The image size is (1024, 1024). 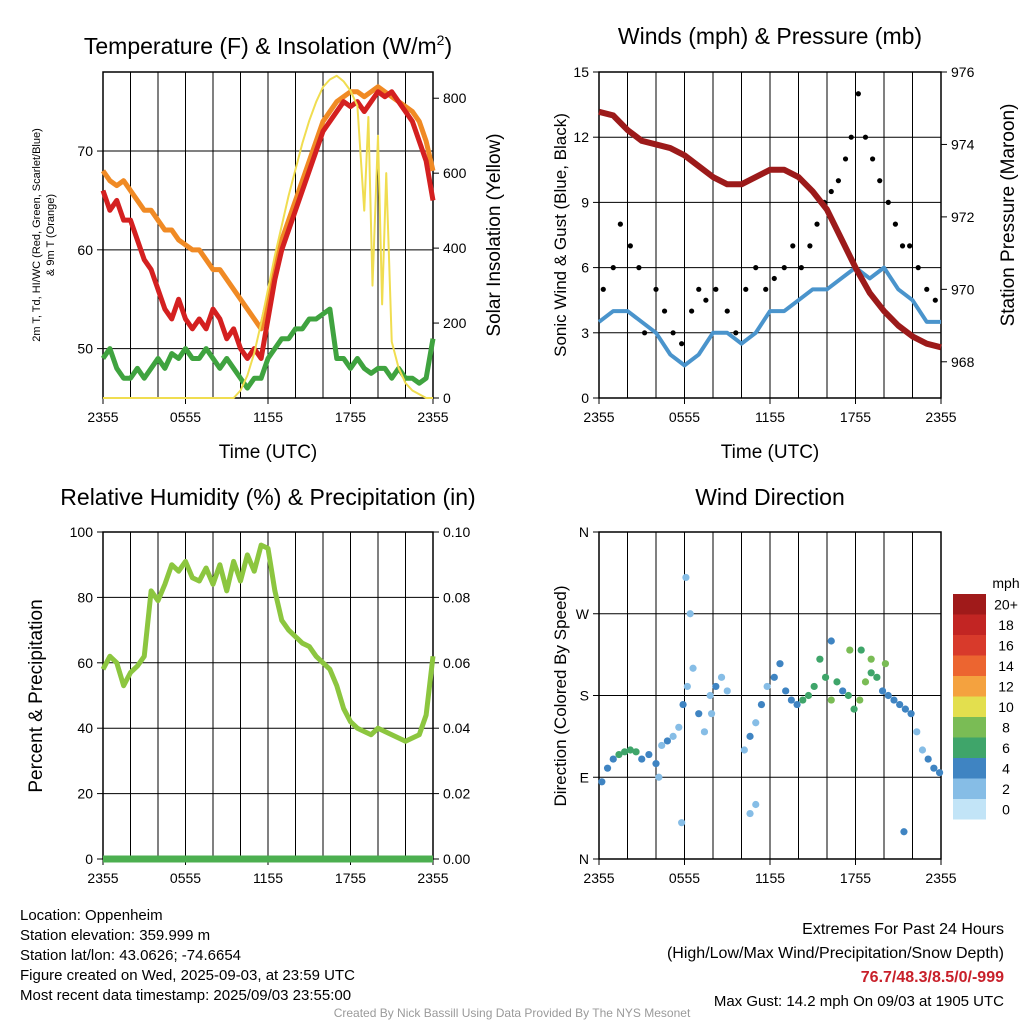 I want to click on colorbar-label: 14, so click(x=1006, y=666).